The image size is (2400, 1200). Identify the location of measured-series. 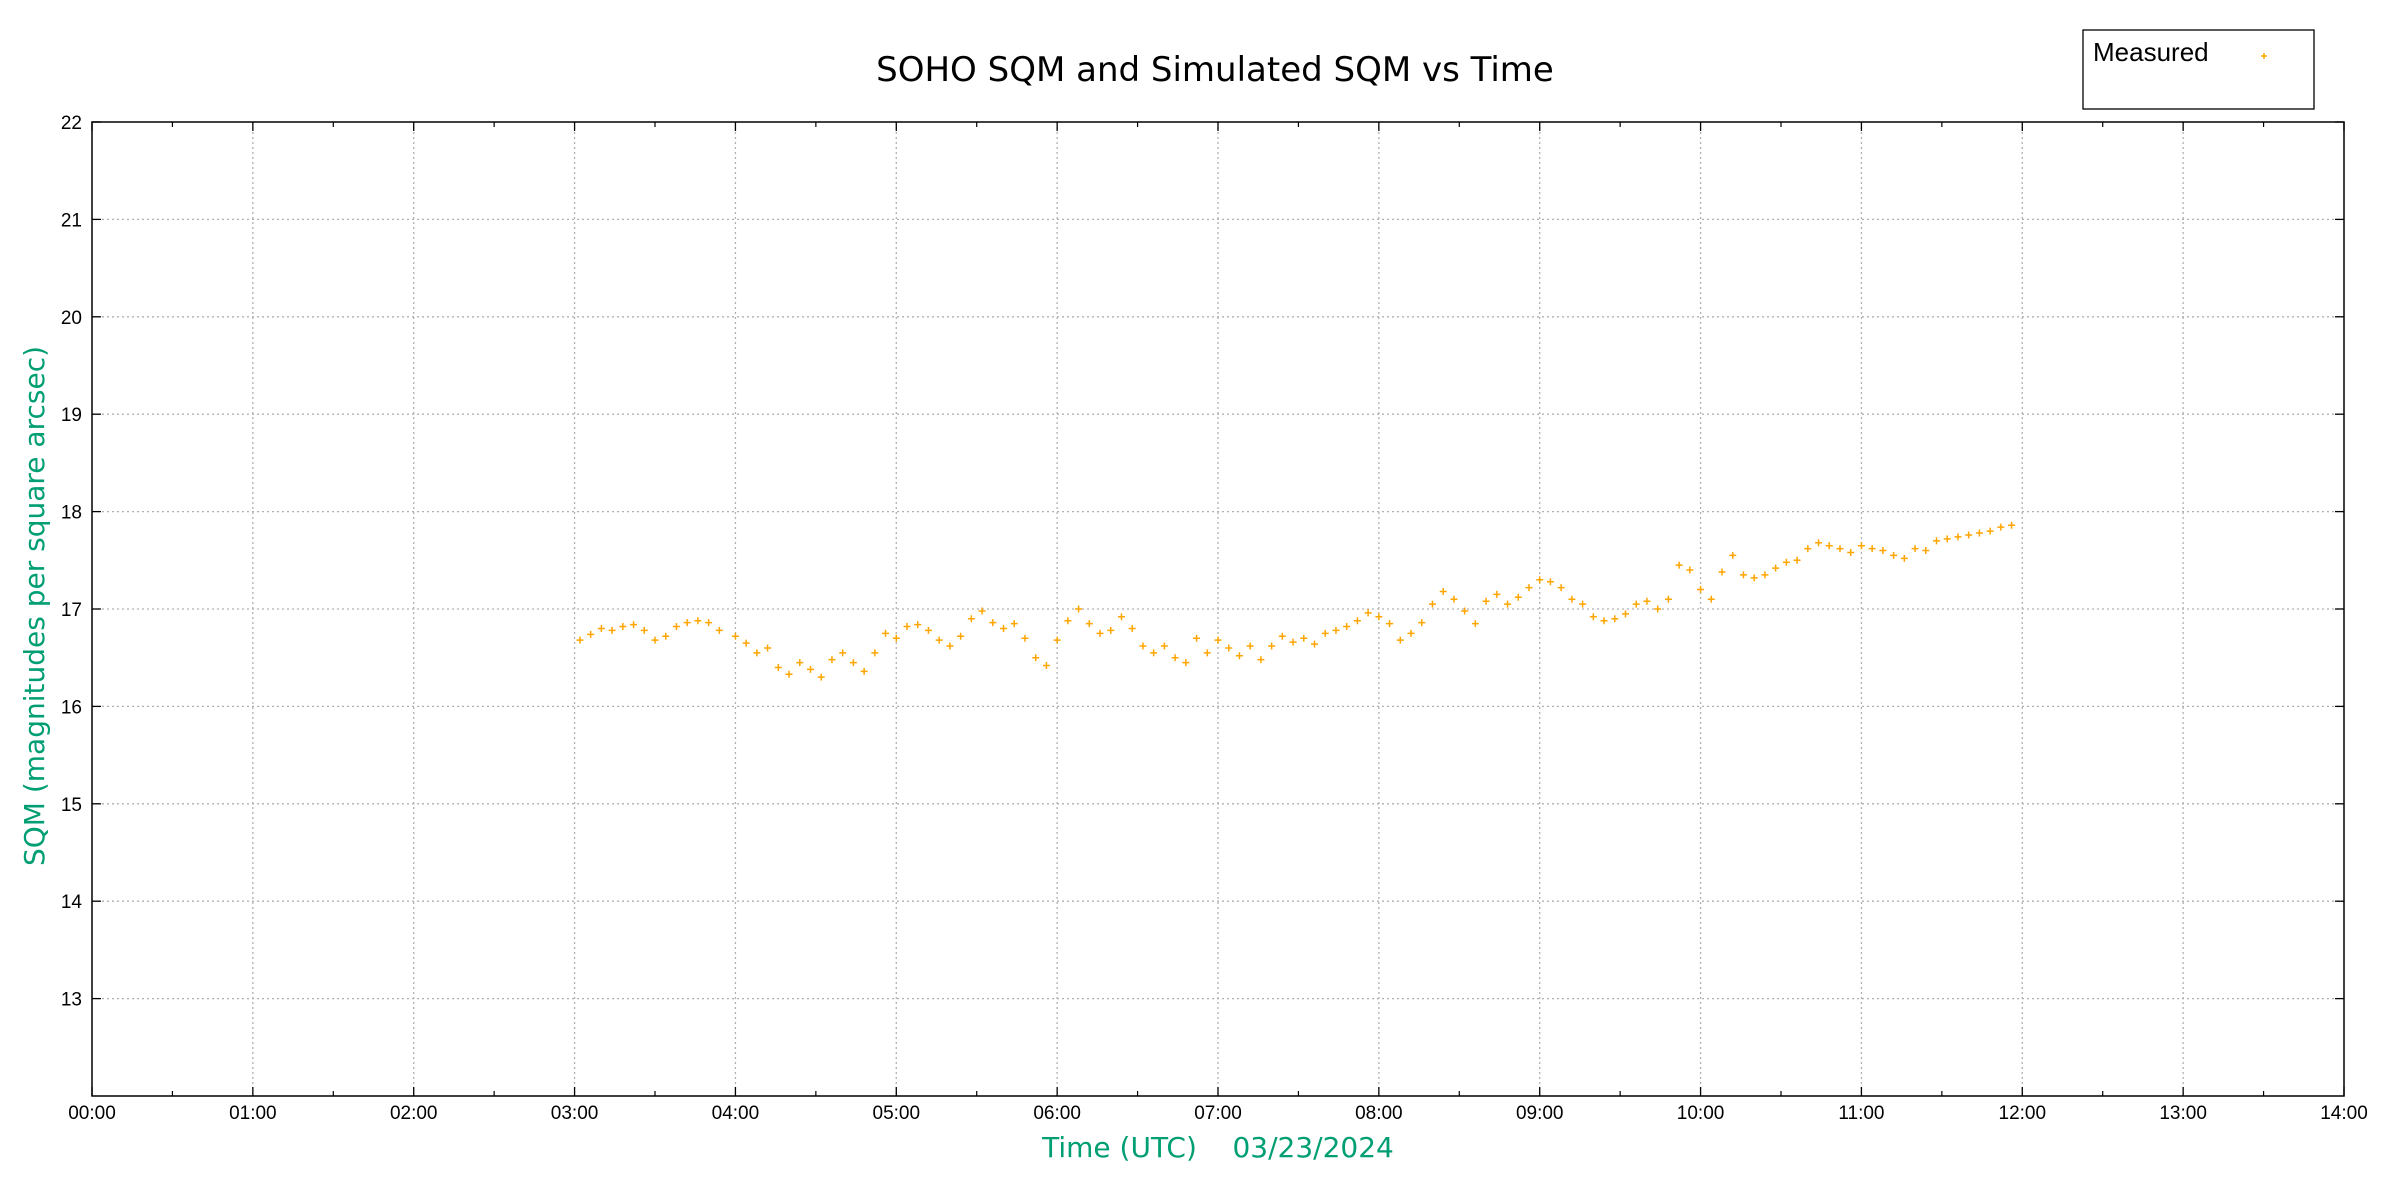
(1296, 601).